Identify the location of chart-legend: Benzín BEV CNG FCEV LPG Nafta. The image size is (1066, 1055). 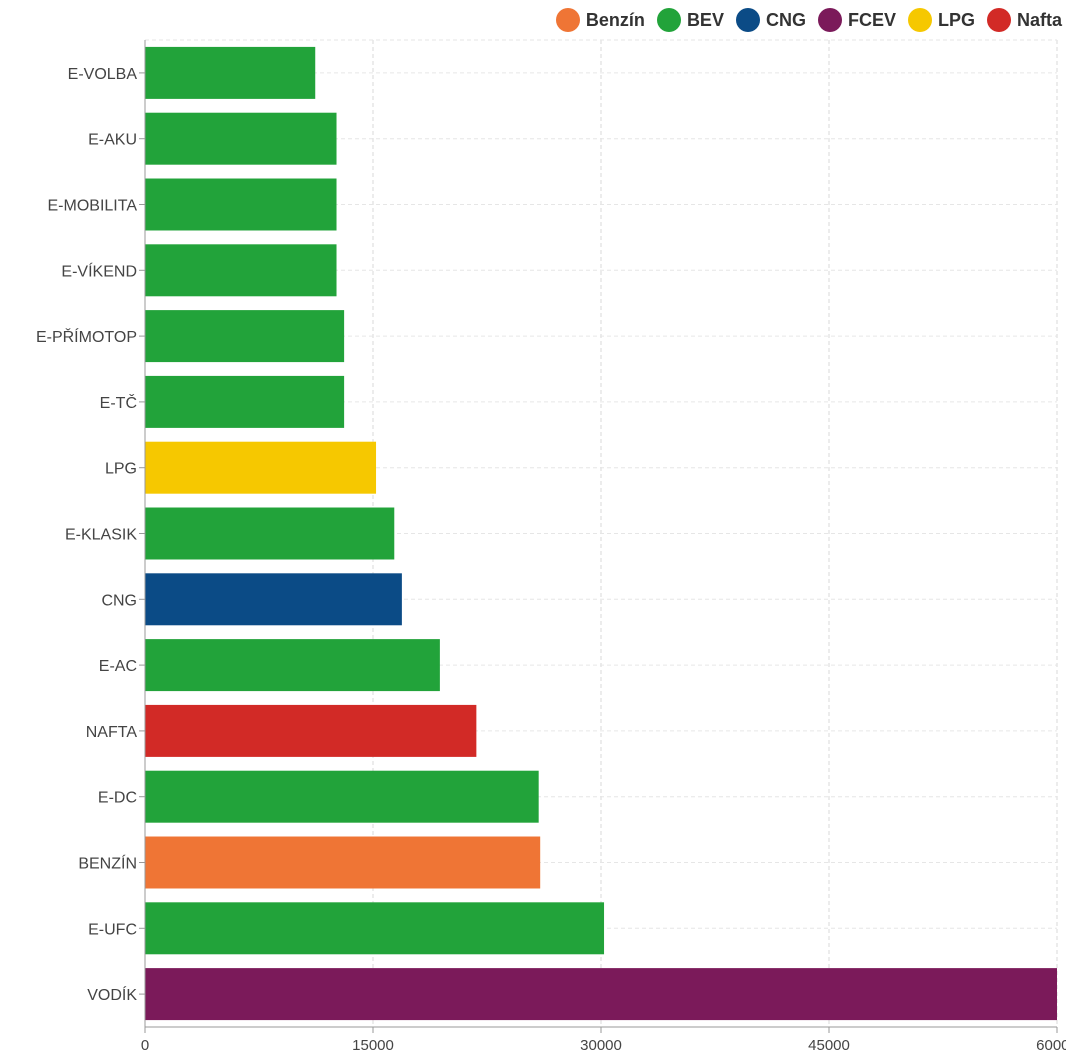
(808, 20).